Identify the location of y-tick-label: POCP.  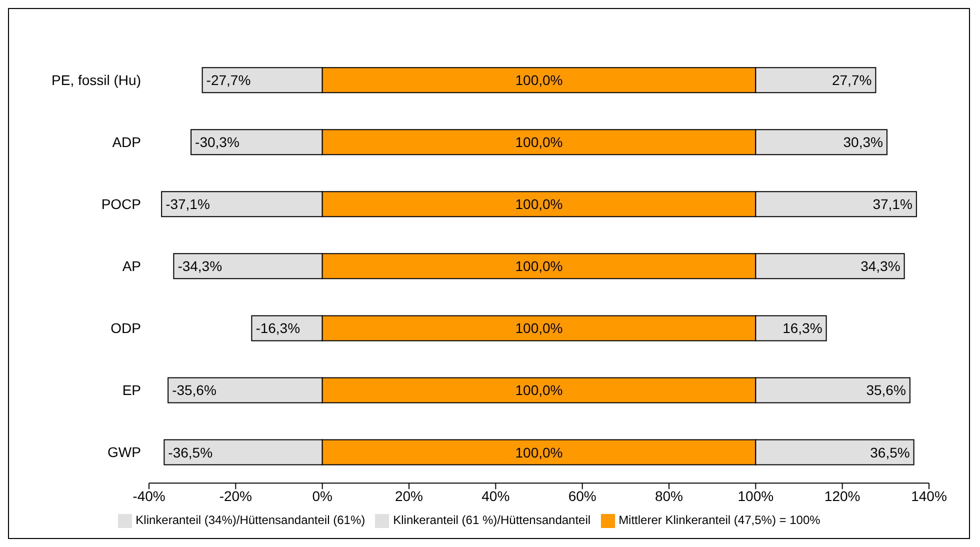
(121, 204).